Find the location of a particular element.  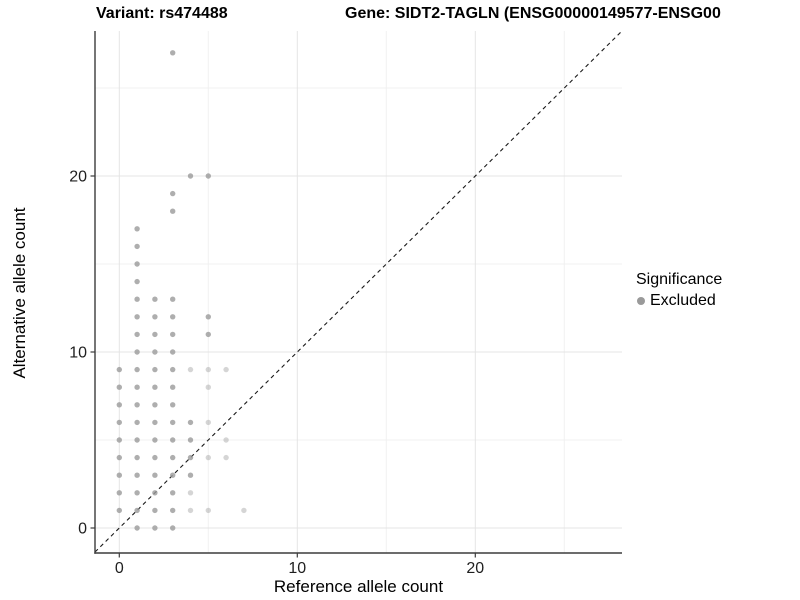

x-tick-label: 10 is located at coordinates (297, 568).